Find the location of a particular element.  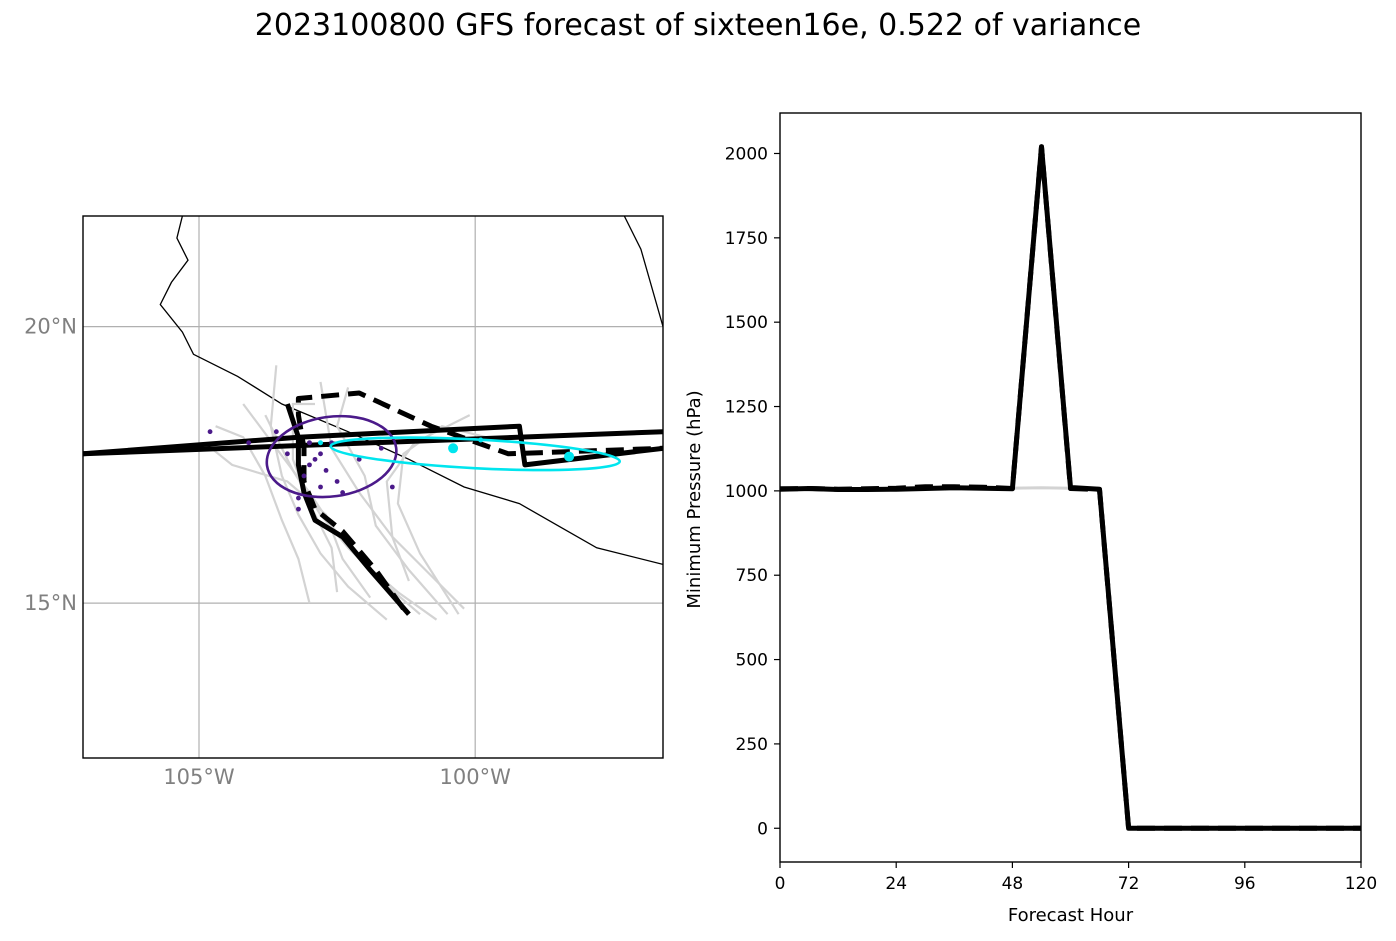

map-coastlines is located at coordinates (411, 391).